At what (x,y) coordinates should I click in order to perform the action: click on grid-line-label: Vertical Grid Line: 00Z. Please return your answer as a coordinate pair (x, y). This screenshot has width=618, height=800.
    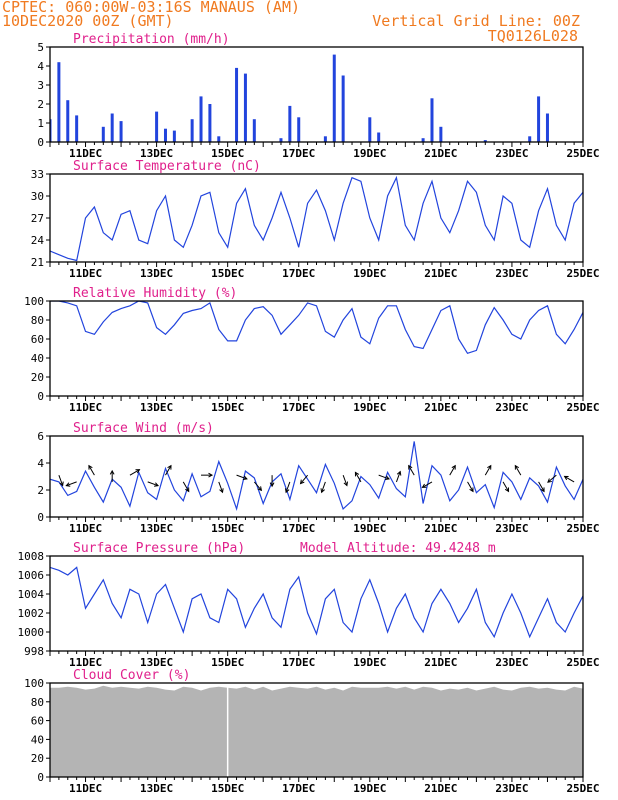
    Looking at the image, I should click on (476, 21).